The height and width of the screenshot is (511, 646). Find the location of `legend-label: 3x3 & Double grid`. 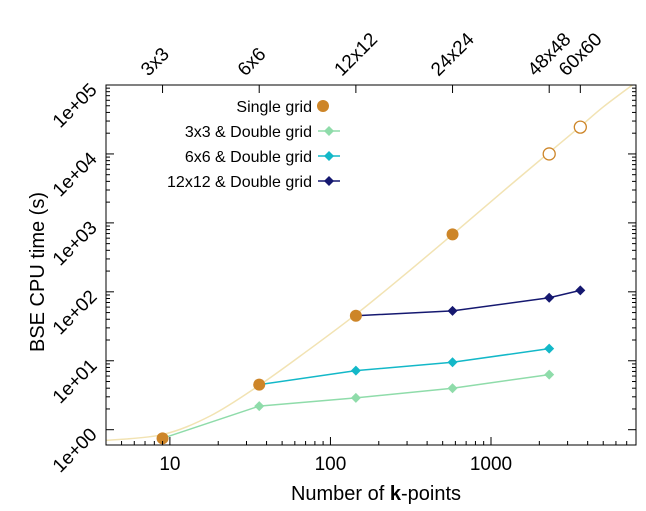

legend-label: 3x3 & Double grid is located at coordinates (248, 132).